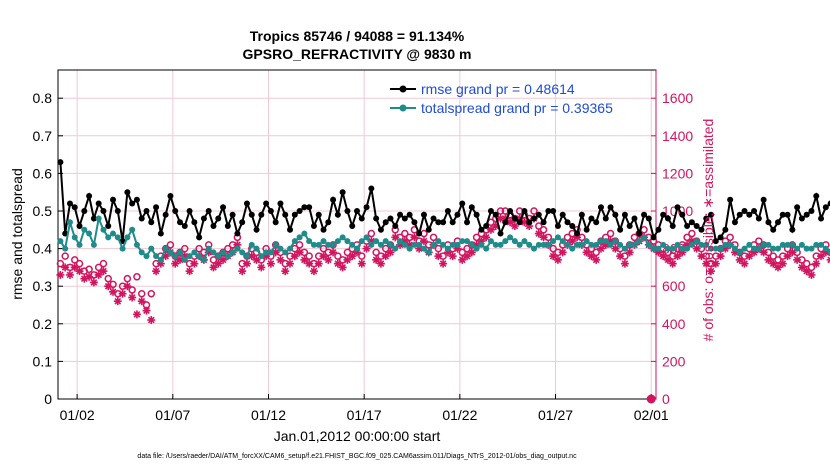 The width and height of the screenshot is (830, 470). I want to click on legend-spread-text: totalspread grand pr = 0.39365, so click(517, 108).